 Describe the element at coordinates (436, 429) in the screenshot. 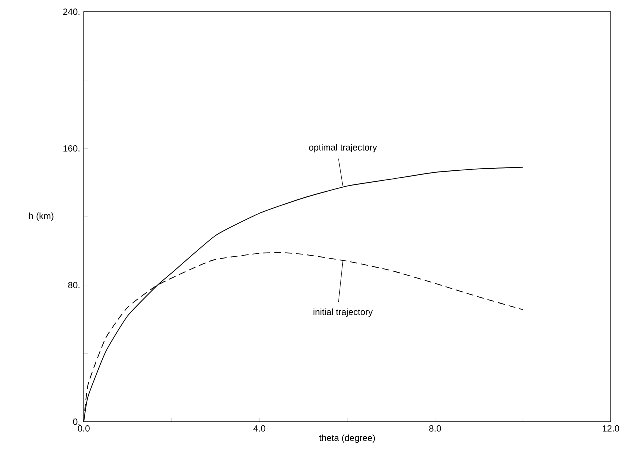

I see `x-tick-label: 8.0` at that location.